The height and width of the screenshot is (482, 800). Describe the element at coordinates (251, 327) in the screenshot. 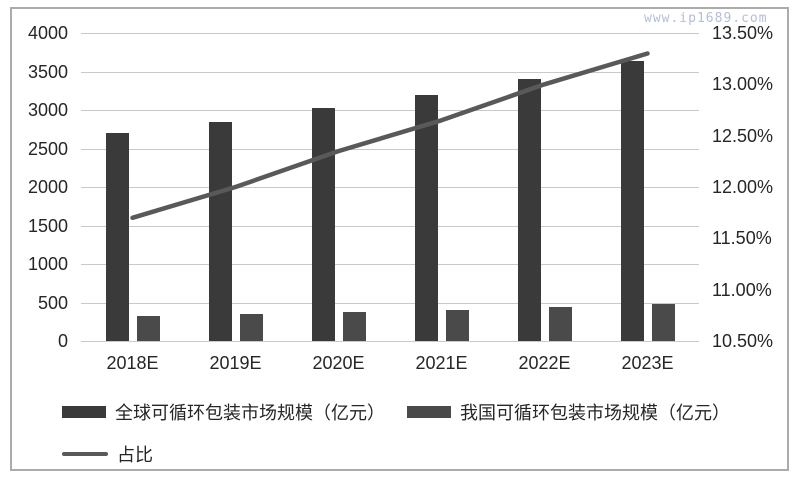

I see `bar-china-2019E` at that location.